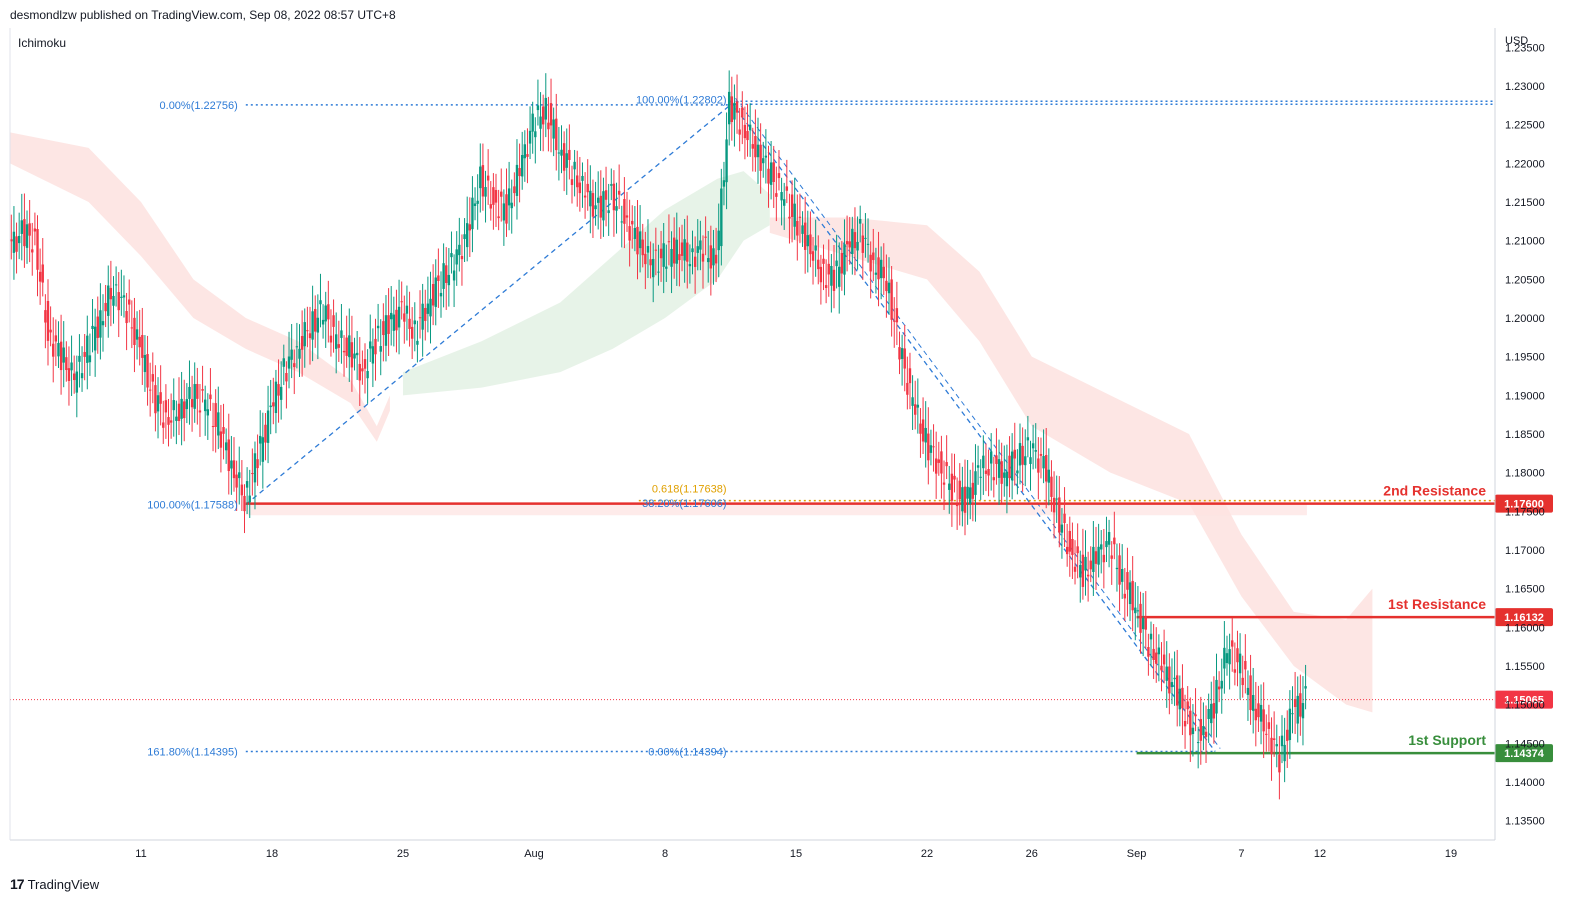 The image size is (1576, 907). I want to click on fib-label-0-down: 0.00%(1.14394), so click(687, 753).